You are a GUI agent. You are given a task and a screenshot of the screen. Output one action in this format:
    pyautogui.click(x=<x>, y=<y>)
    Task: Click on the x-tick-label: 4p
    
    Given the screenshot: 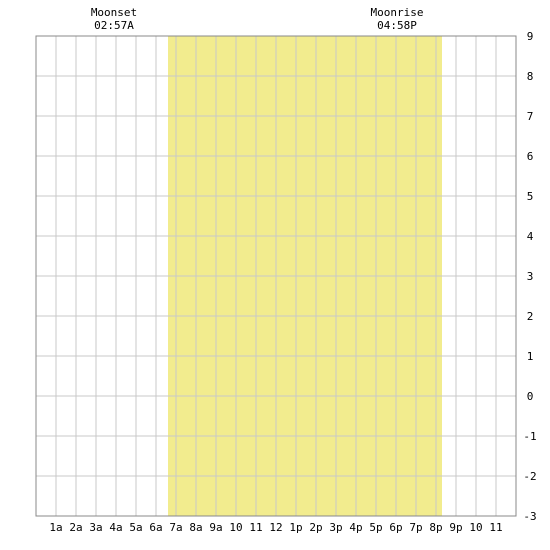 What is the action you would take?
    pyautogui.click(x=355, y=527)
    